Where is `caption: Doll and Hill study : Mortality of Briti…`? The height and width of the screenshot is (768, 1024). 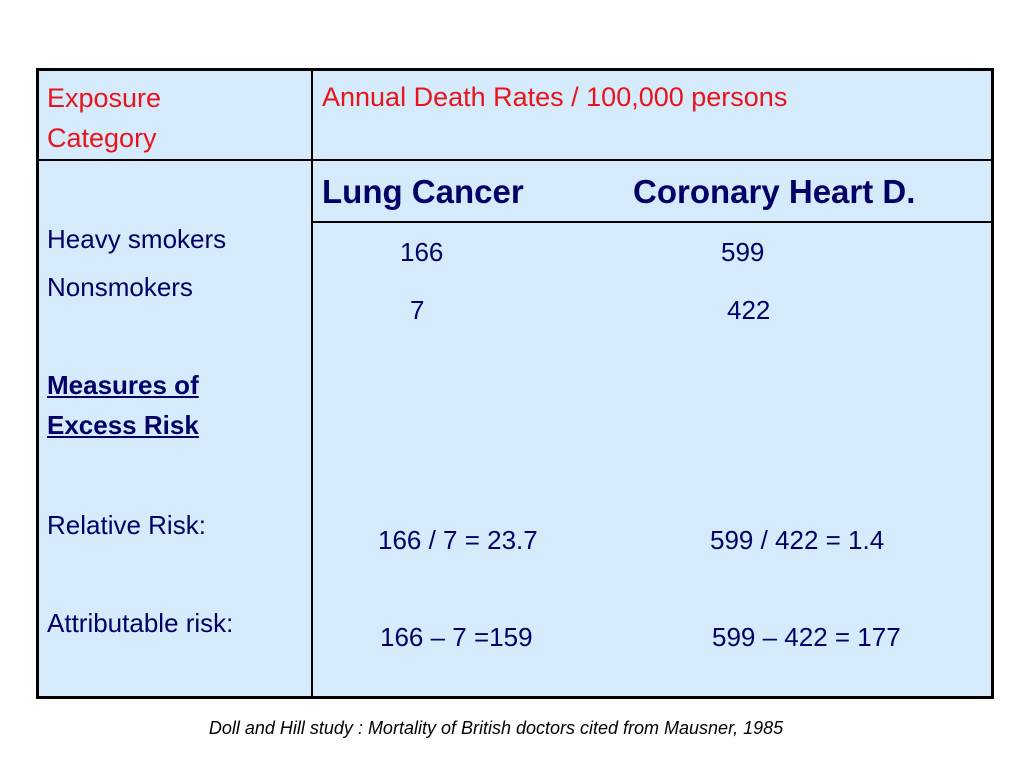
caption: Doll and Hill study : Mortality of Briti… is located at coordinates (496, 728).